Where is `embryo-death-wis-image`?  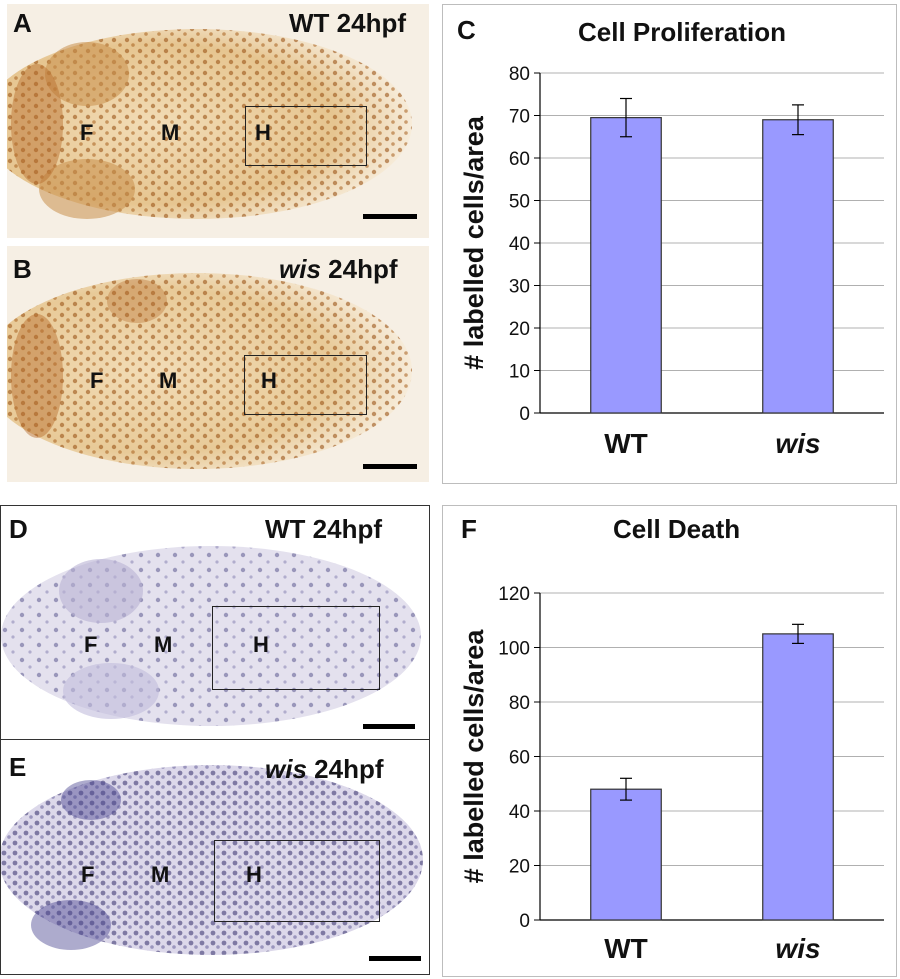 embryo-death-wis-image is located at coordinates (215, 857).